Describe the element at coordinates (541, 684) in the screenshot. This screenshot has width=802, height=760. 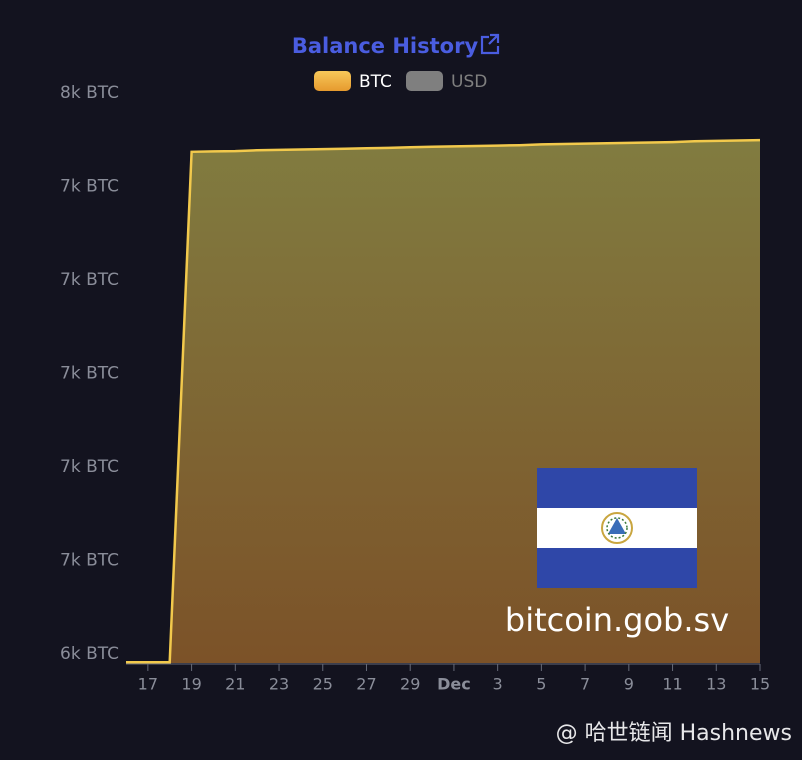
I see `x-tick-label: 5` at that location.